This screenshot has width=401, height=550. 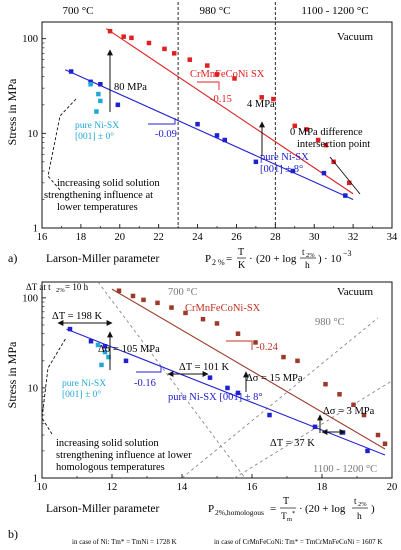 What do you see at coordinates (33, 388) in the screenshot?
I see `panel-b-ytick-label-1: 10` at bounding box center [33, 388].